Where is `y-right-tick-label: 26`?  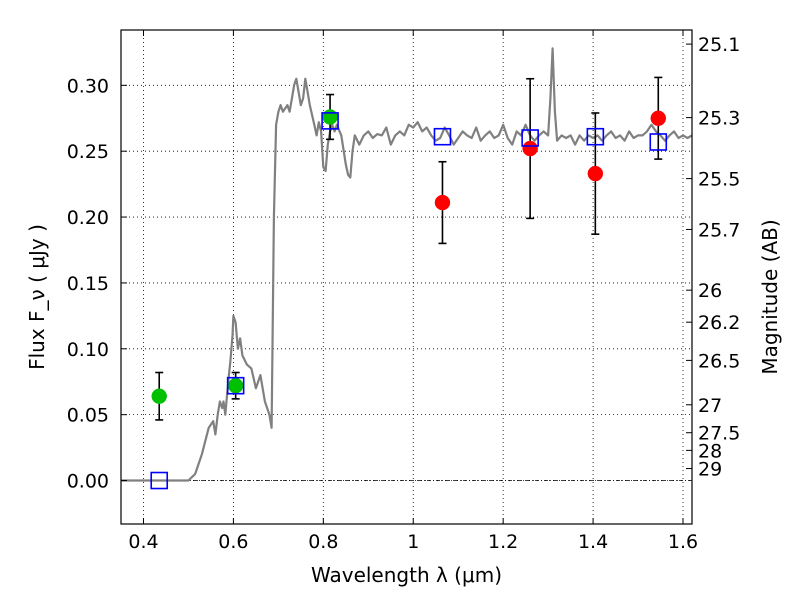
y-right-tick-label: 26 is located at coordinates (710, 291).